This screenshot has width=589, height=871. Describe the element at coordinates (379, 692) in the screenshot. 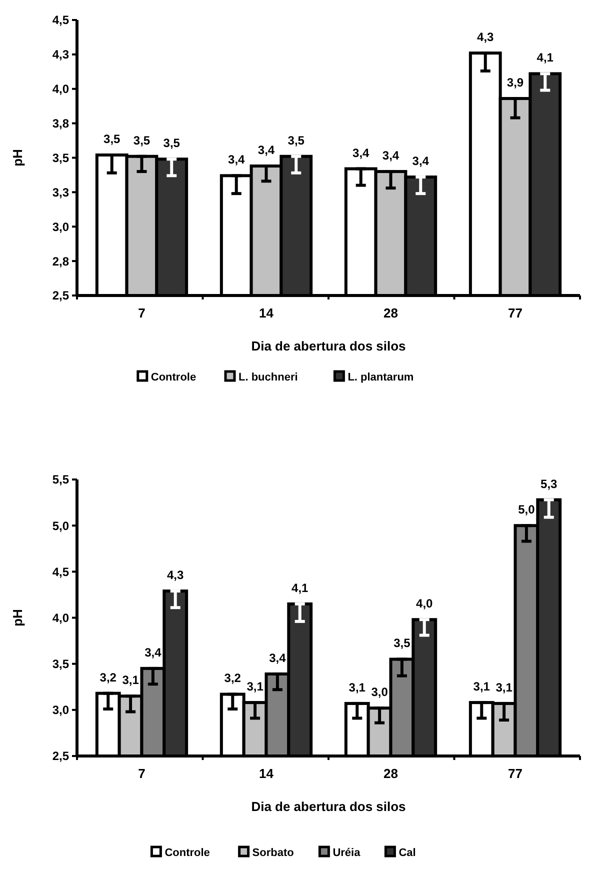

I see `data-label: 3,0` at that location.